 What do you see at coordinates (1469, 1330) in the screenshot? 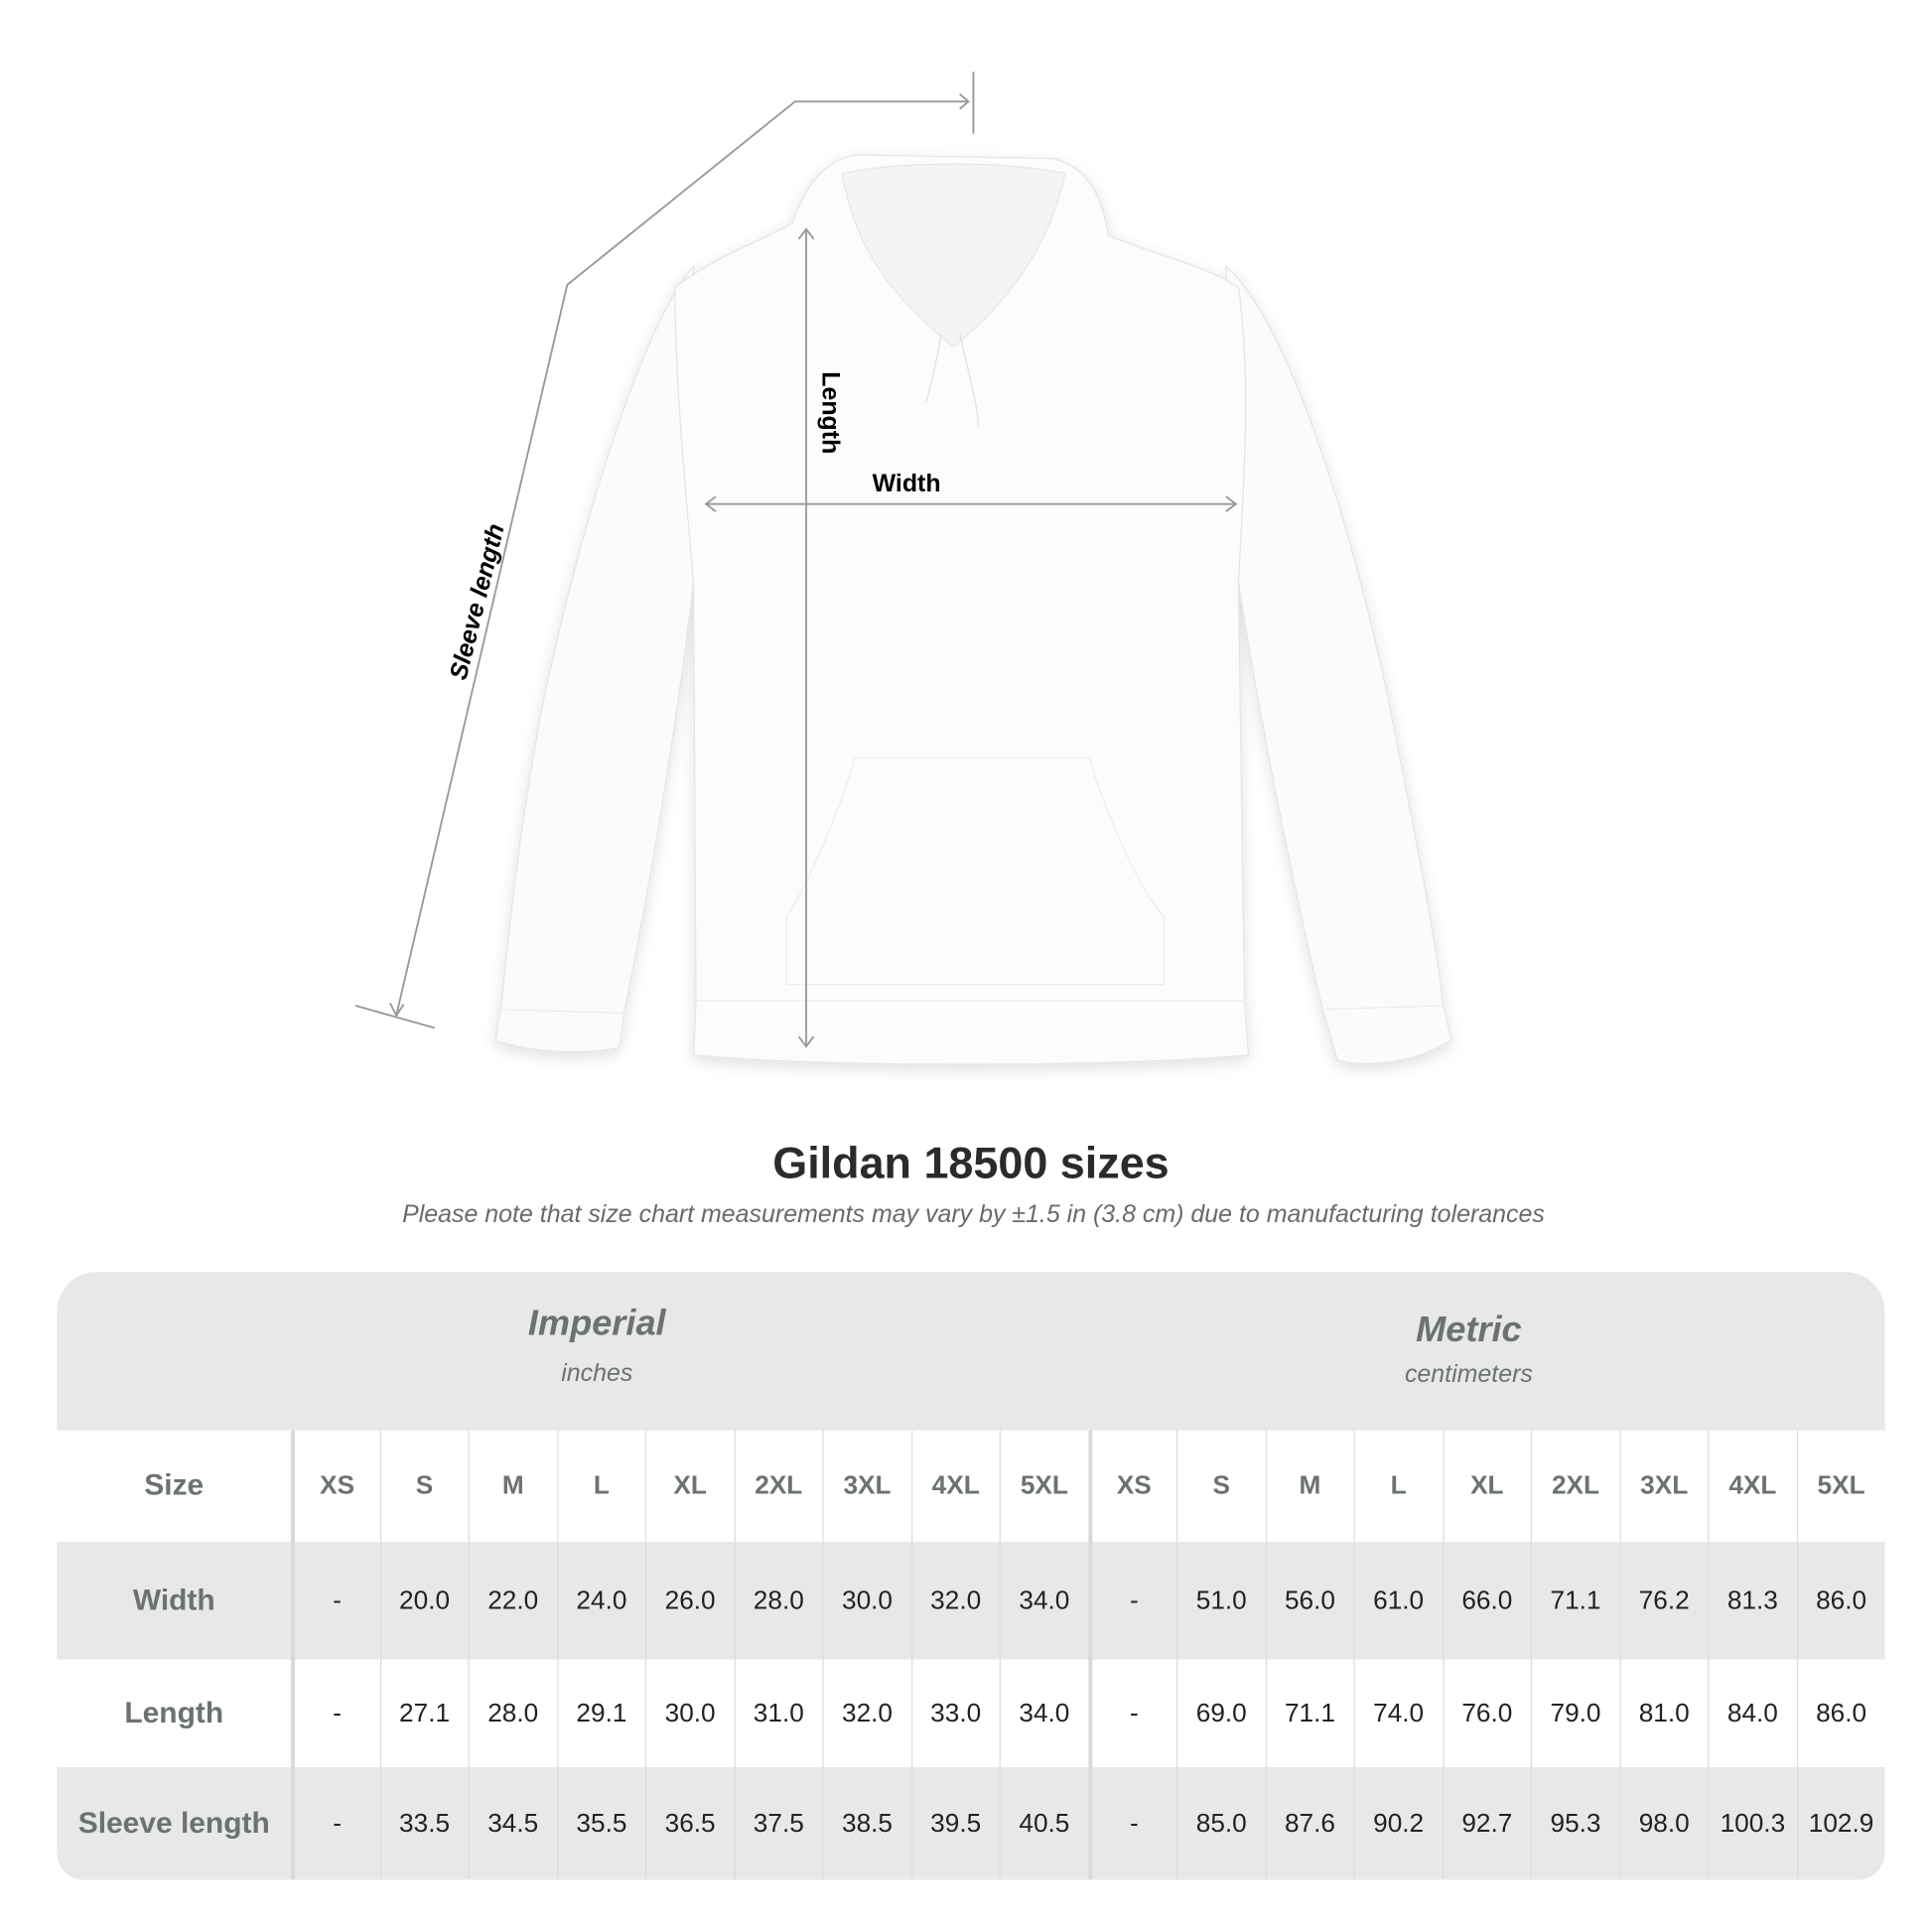
I see `metric-title: Metric` at bounding box center [1469, 1330].